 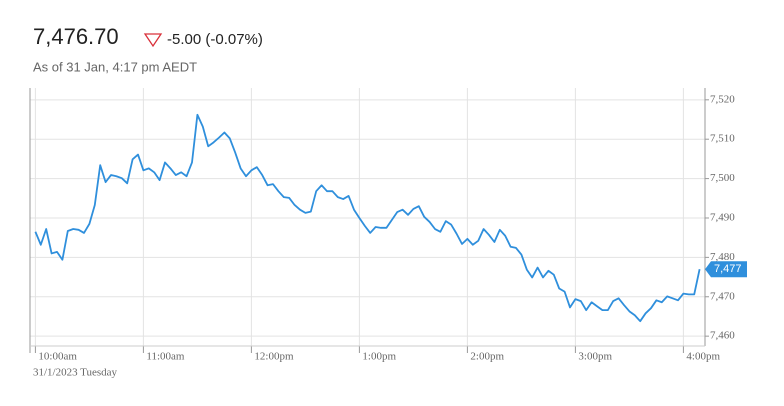 I want to click on y-tick-label: 7,470, so click(x=722, y=296).